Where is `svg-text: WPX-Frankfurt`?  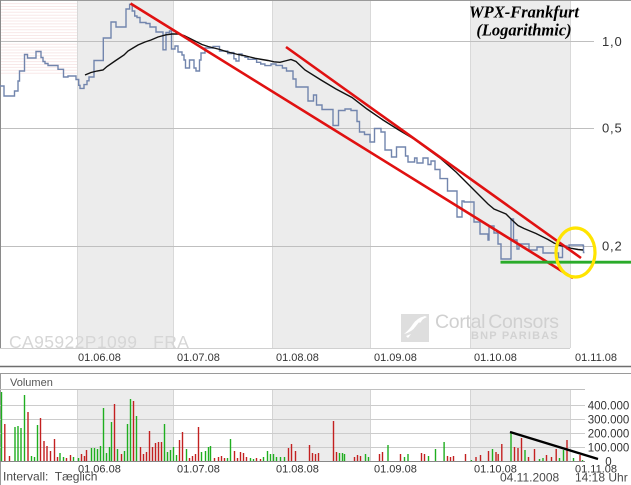 svg-text: WPX-Frankfurt is located at coordinates (524, 12).